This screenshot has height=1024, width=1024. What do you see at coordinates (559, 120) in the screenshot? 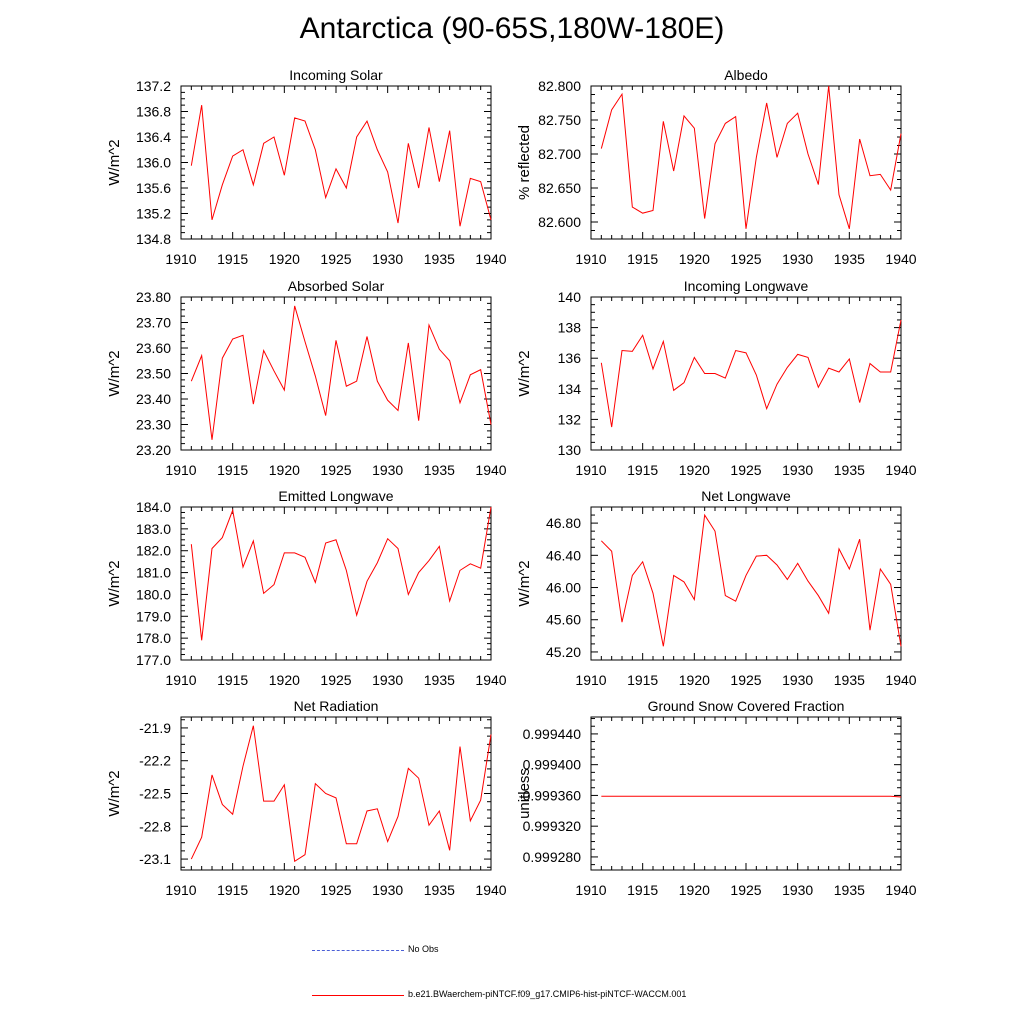
I see `y-tick-label: 82.750` at bounding box center [559, 120].